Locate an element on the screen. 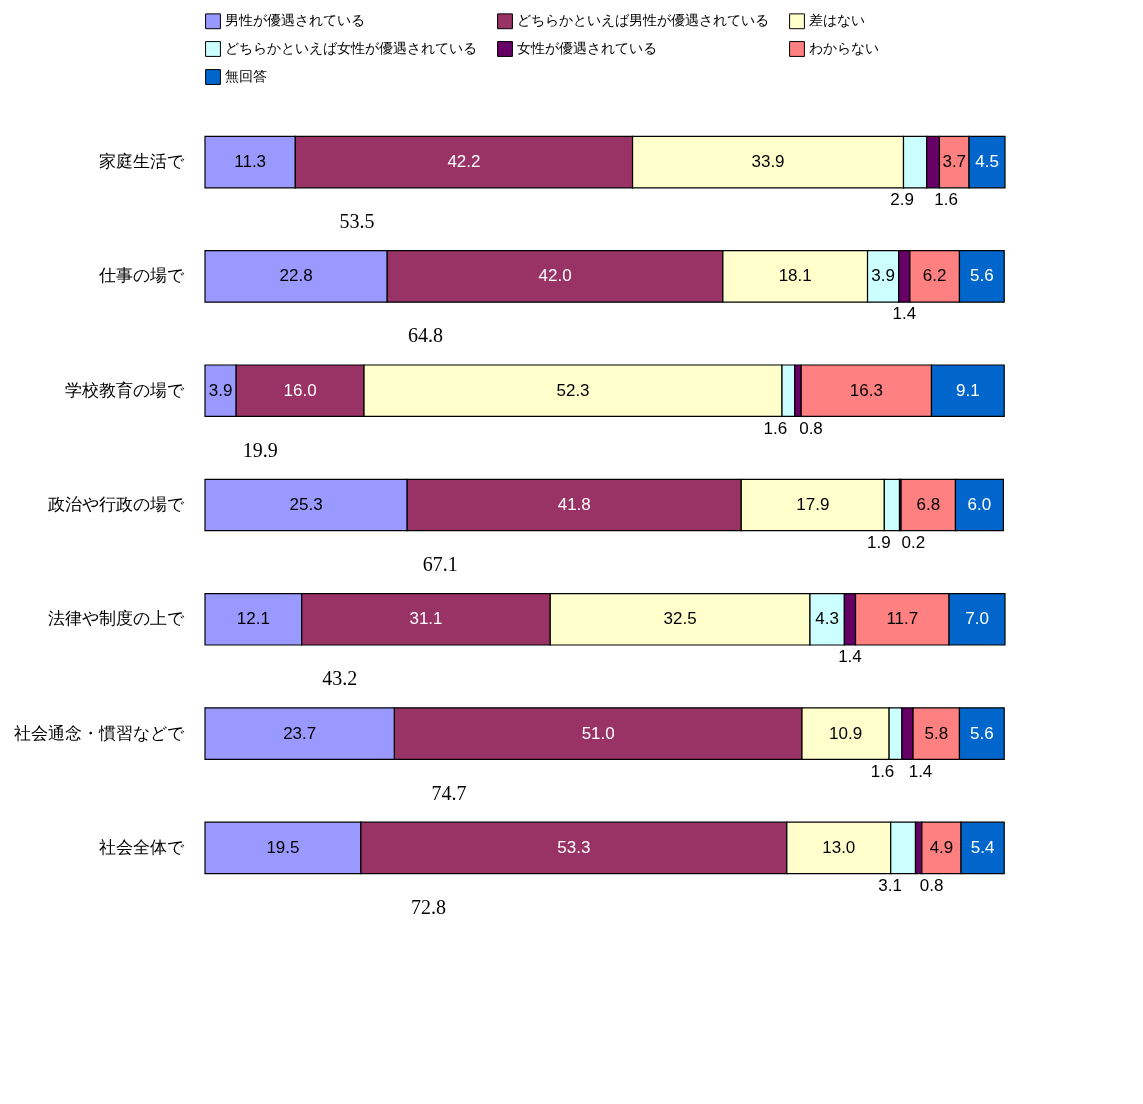  data-label: 17.9 is located at coordinates (813, 504).